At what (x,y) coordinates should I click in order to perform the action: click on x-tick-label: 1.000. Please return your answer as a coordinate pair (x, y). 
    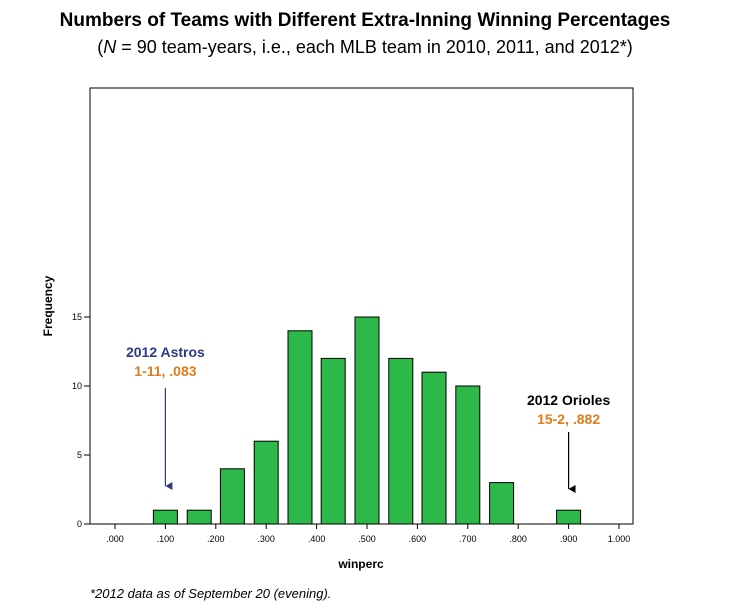
    Looking at the image, I should click on (619, 539).